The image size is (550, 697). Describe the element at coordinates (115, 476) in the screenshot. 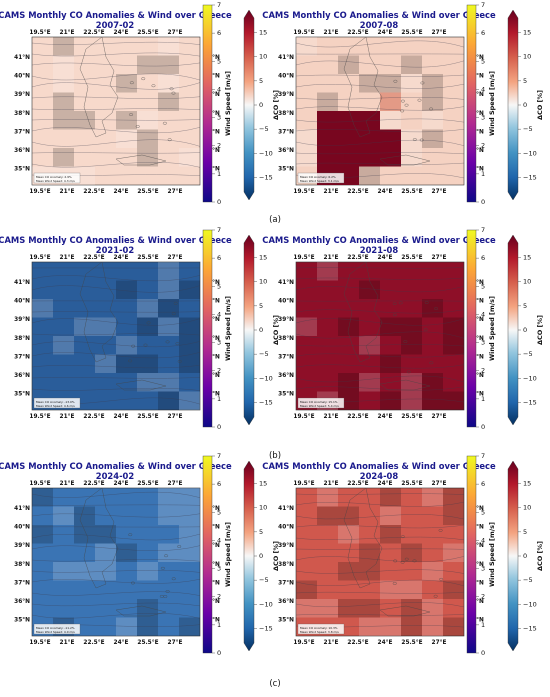

I see `panel-subtitle: 2024-02` at that location.